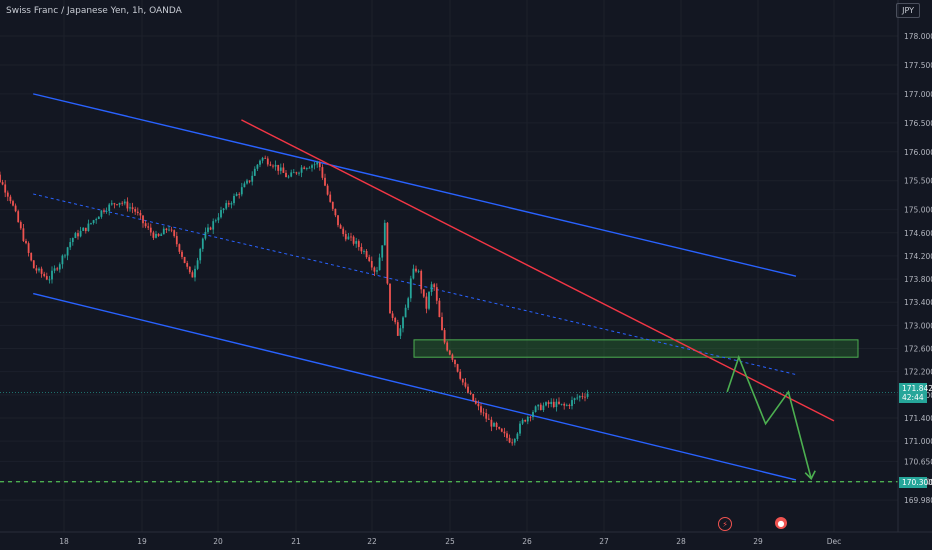  Describe the element at coordinates (918, 461) in the screenshot. I see `price-tick-label: 170.650` at that location.